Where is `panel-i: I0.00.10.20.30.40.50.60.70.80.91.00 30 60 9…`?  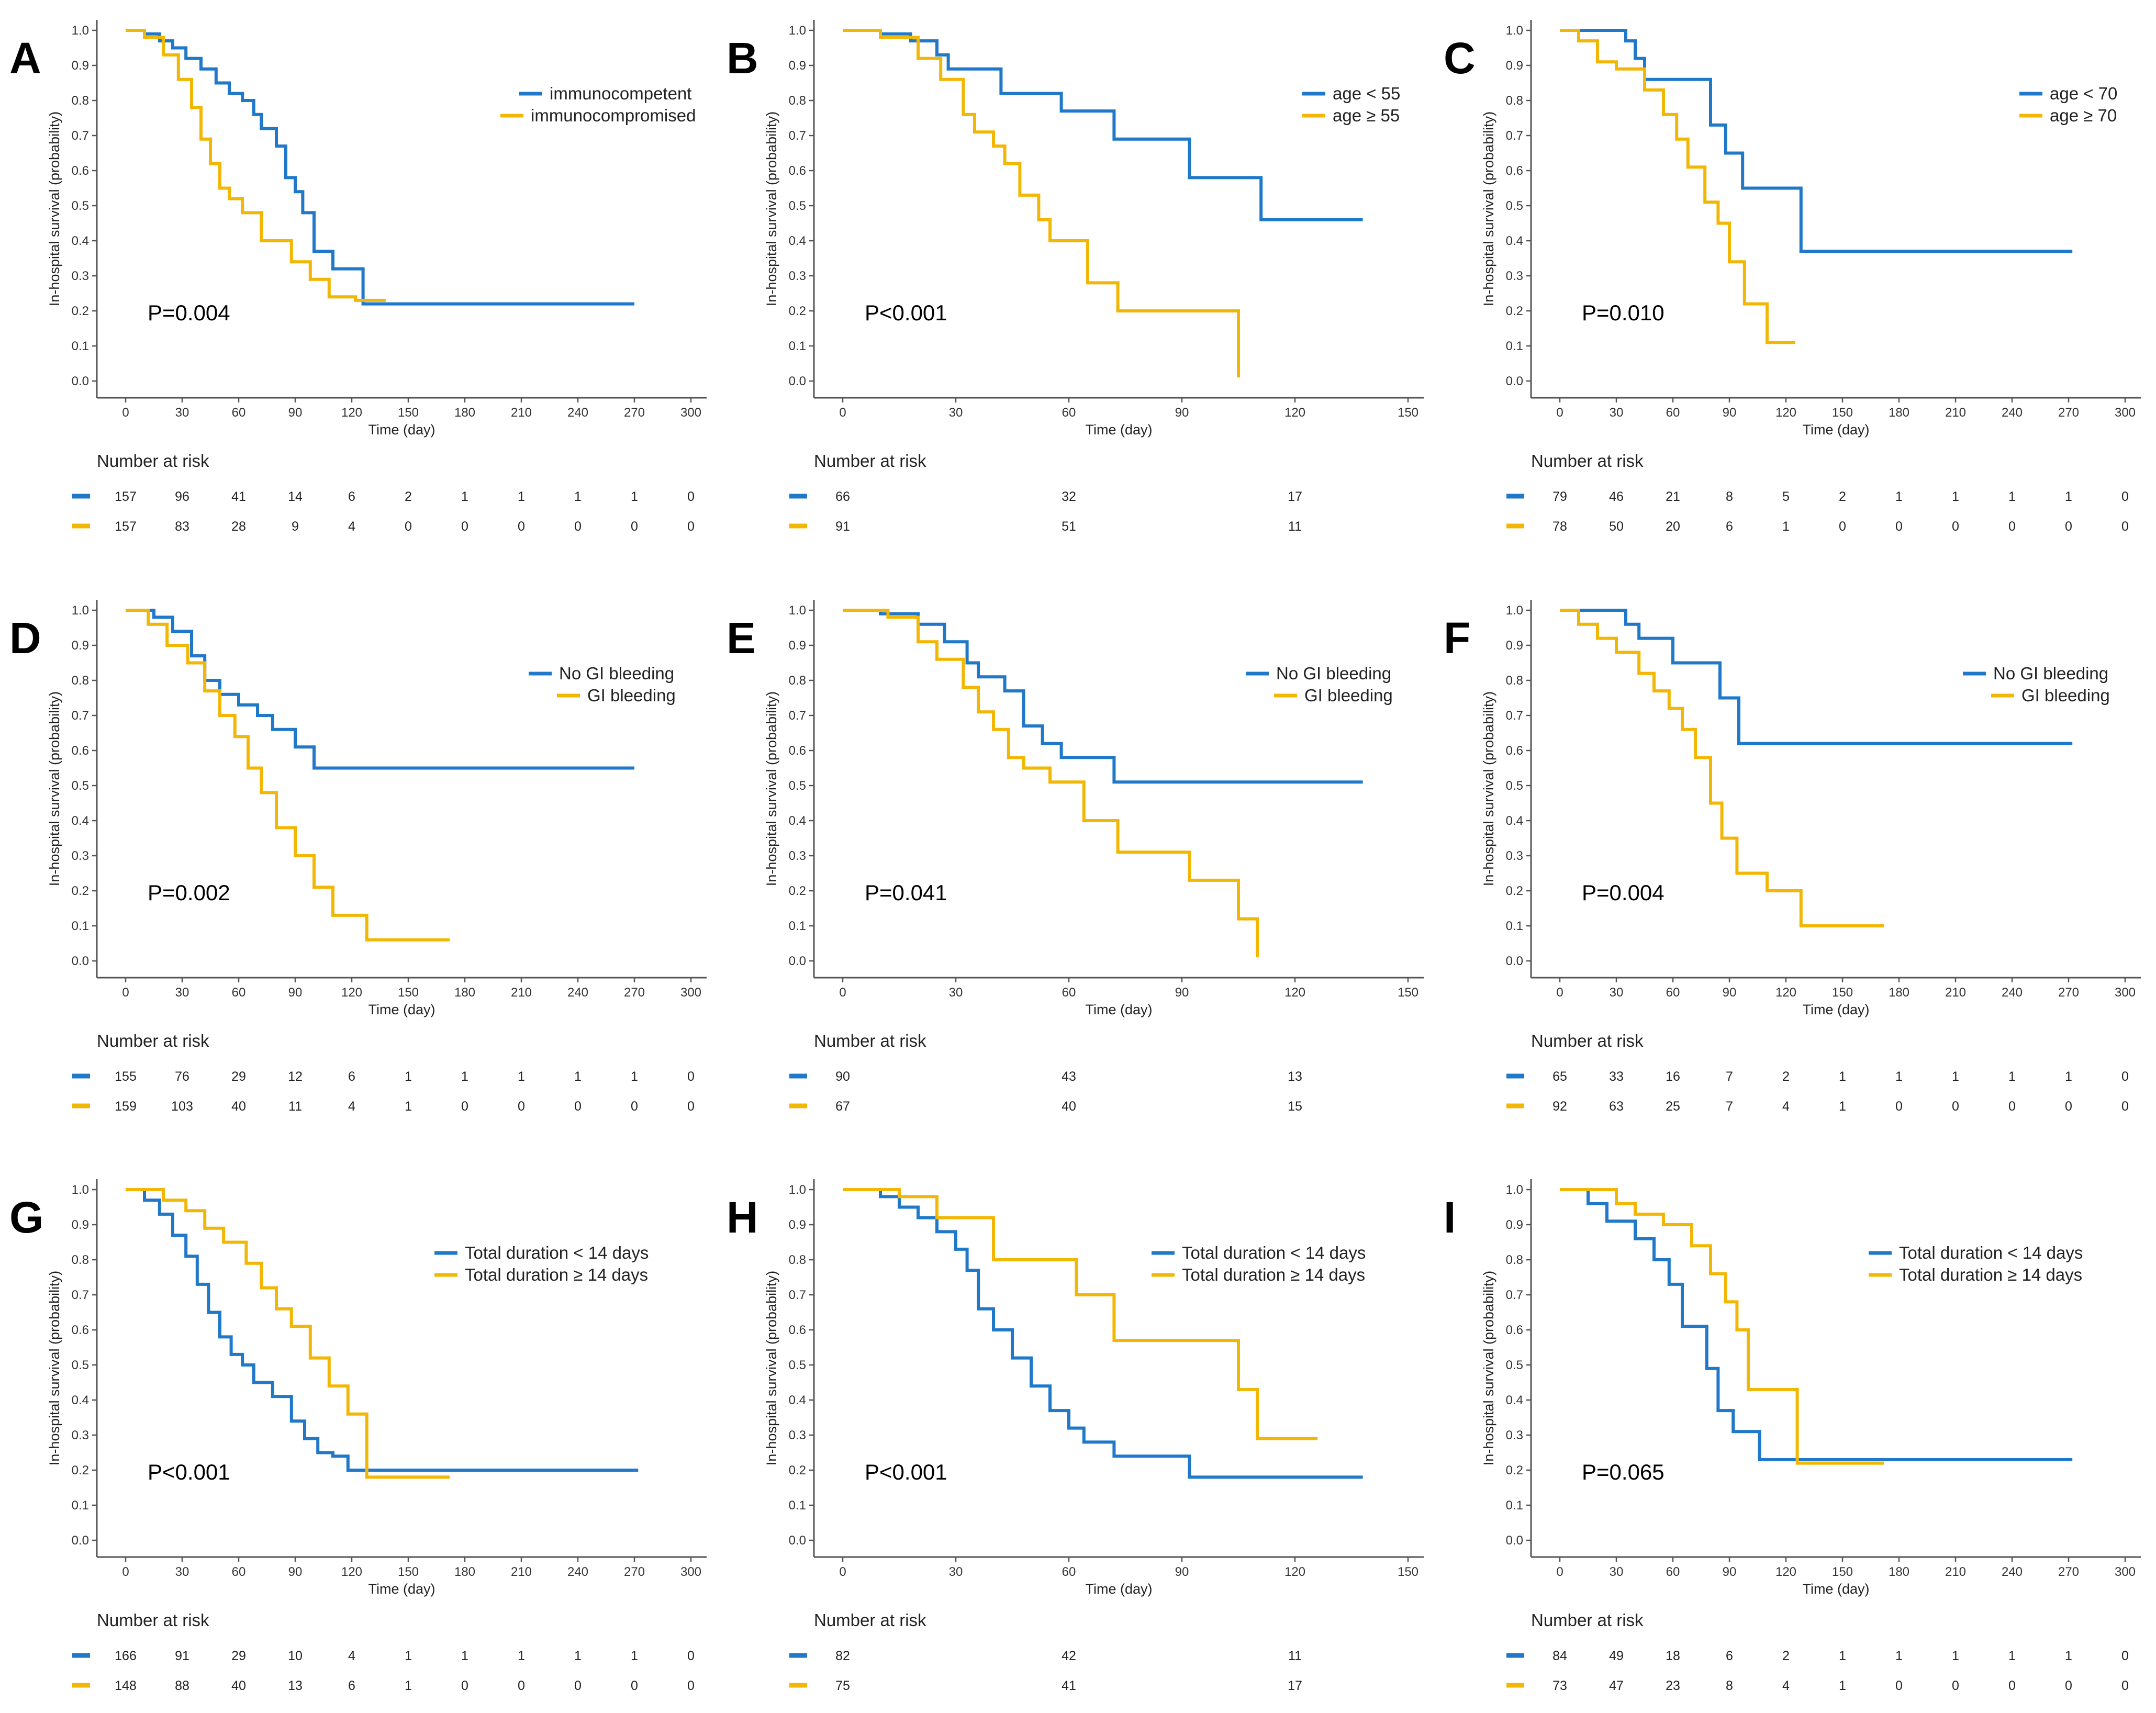
panel-i: I0.00.10.20.30.40.50.60.70.80.91.00 30 60 9… is located at coordinates (1792, 1436).